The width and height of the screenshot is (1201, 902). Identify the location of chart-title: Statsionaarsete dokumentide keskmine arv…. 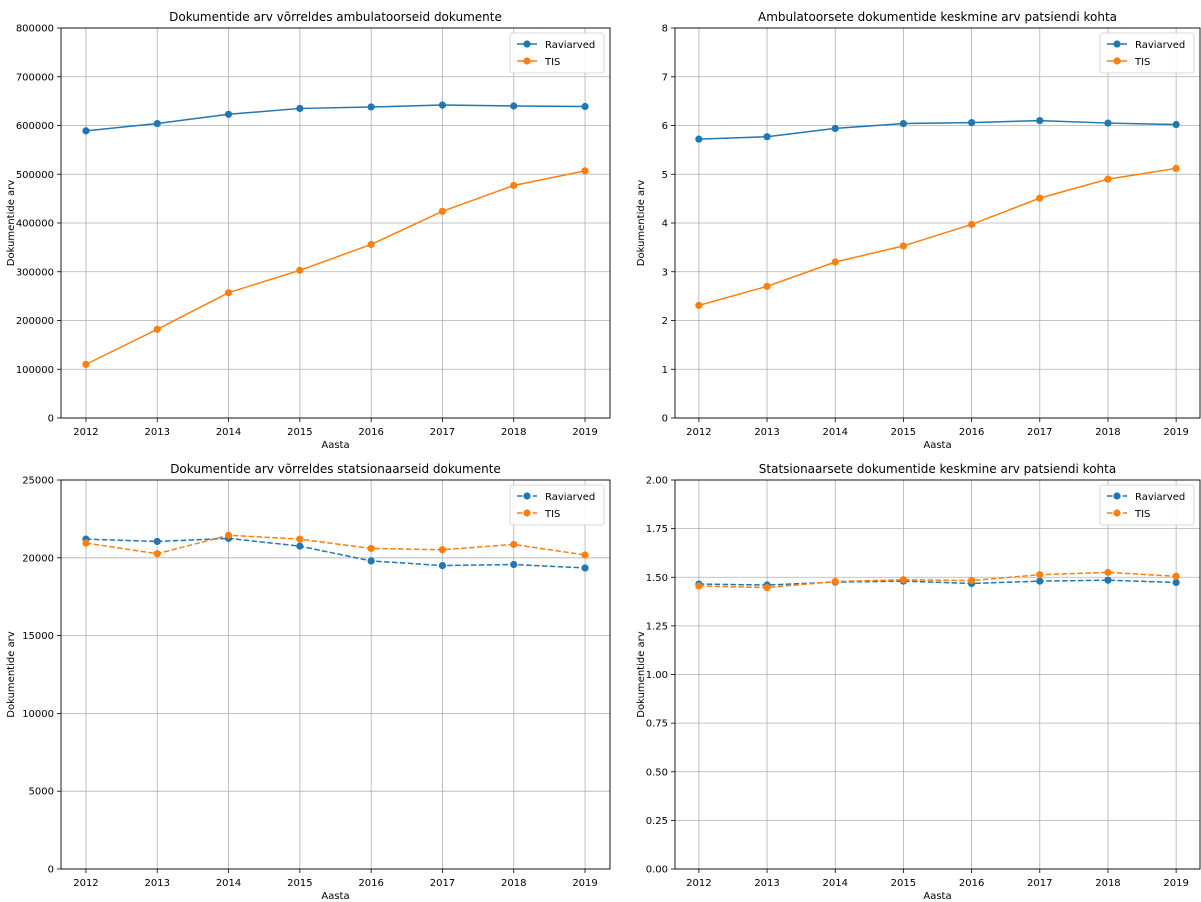
(937, 469).